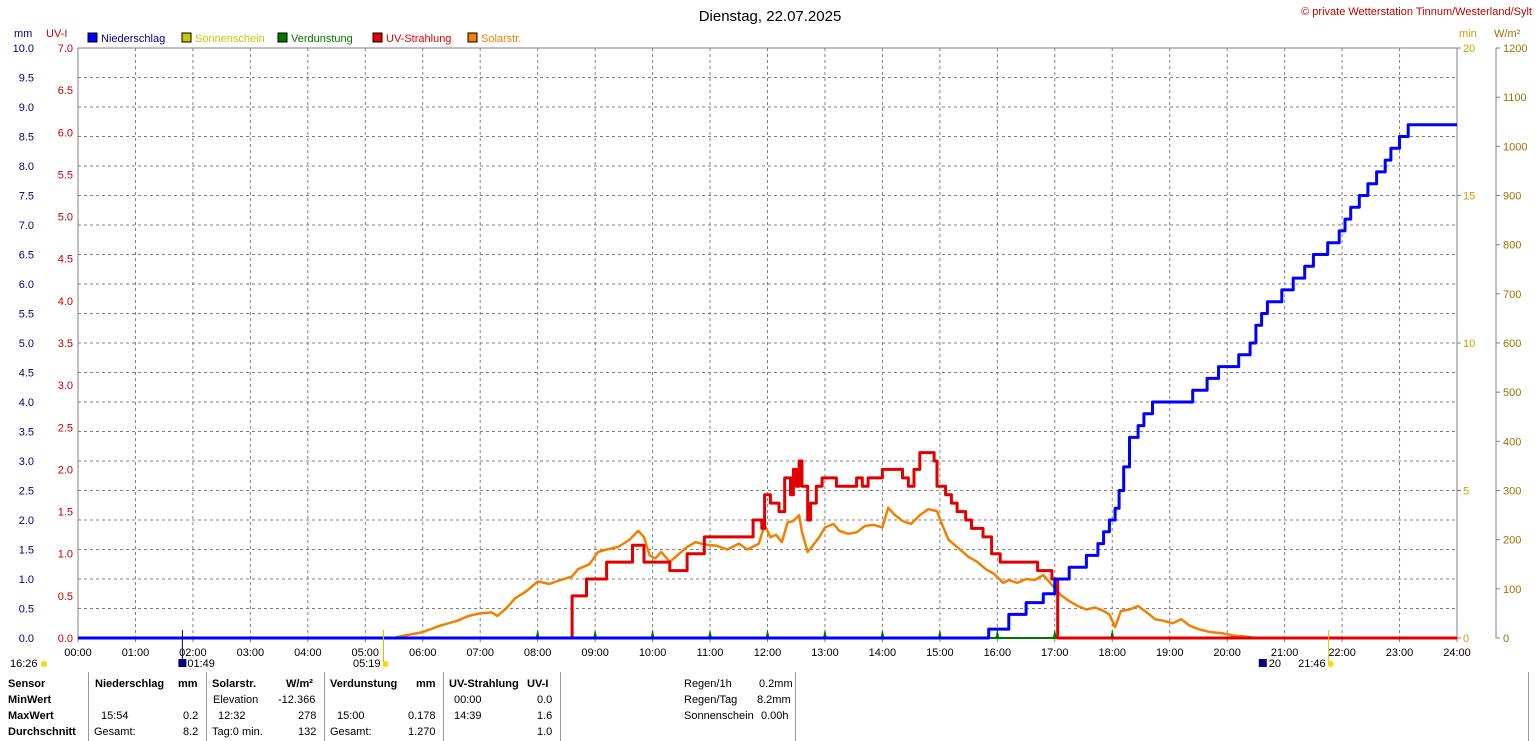 This screenshot has width=1536, height=741. Describe the element at coordinates (708, 684) in the screenshot. I see `summary-label-rain-1h: Regen/1h` at that location.